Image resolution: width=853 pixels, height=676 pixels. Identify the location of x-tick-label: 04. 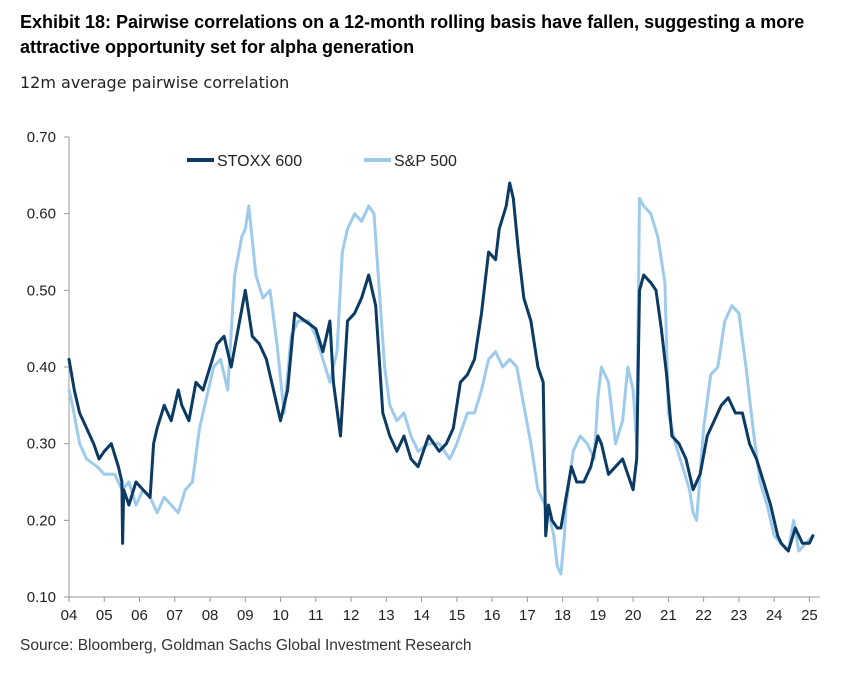
(69, 615).